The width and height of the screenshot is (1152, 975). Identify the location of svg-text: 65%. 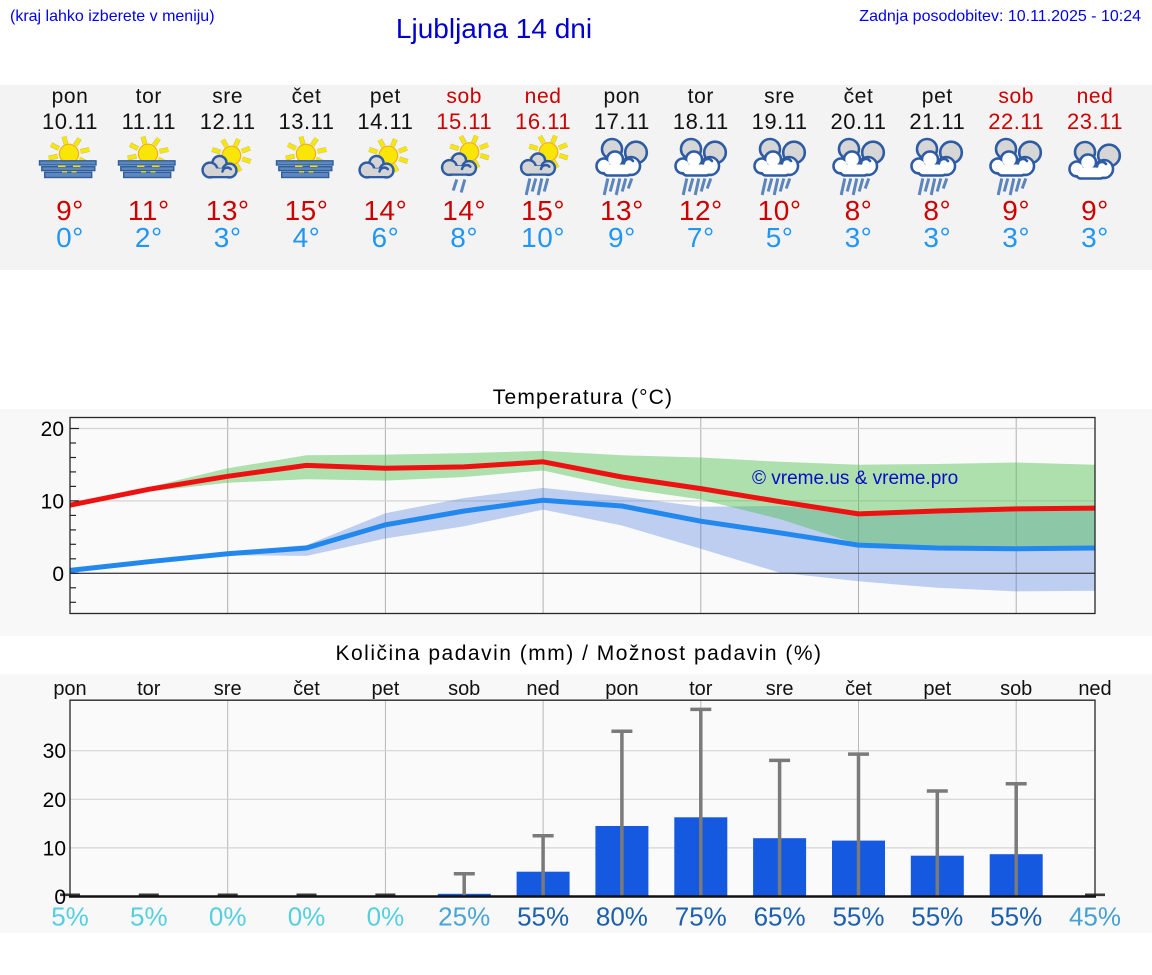
(780, 917).